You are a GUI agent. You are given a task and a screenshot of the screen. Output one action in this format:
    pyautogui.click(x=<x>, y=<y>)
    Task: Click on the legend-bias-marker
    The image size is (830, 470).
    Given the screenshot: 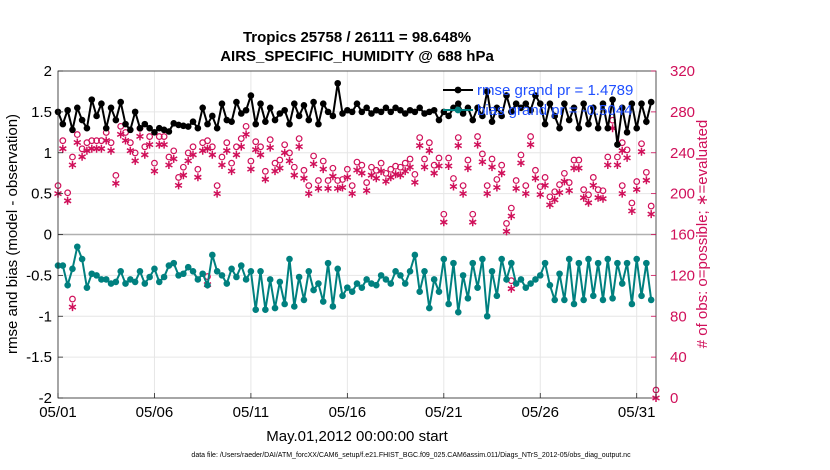 What is the action you would take?
    pyautogui.click(x=458, y=110)
    